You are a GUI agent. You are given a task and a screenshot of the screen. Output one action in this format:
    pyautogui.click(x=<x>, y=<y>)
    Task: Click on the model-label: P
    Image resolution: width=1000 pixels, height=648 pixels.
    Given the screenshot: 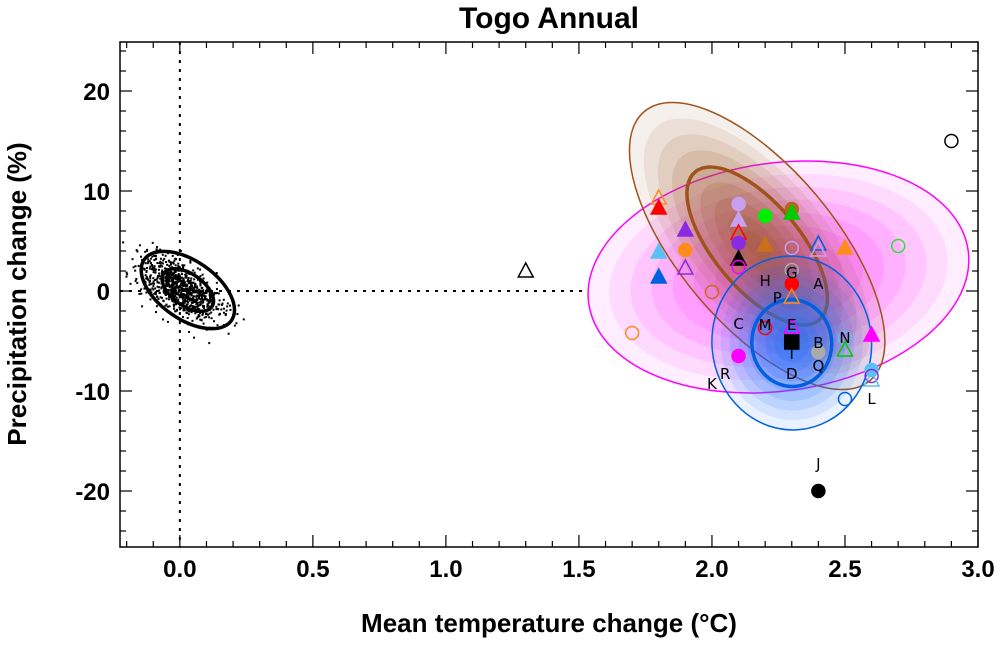 What is the action you would take?
    pyautogui.click(x=777, y=298)
    